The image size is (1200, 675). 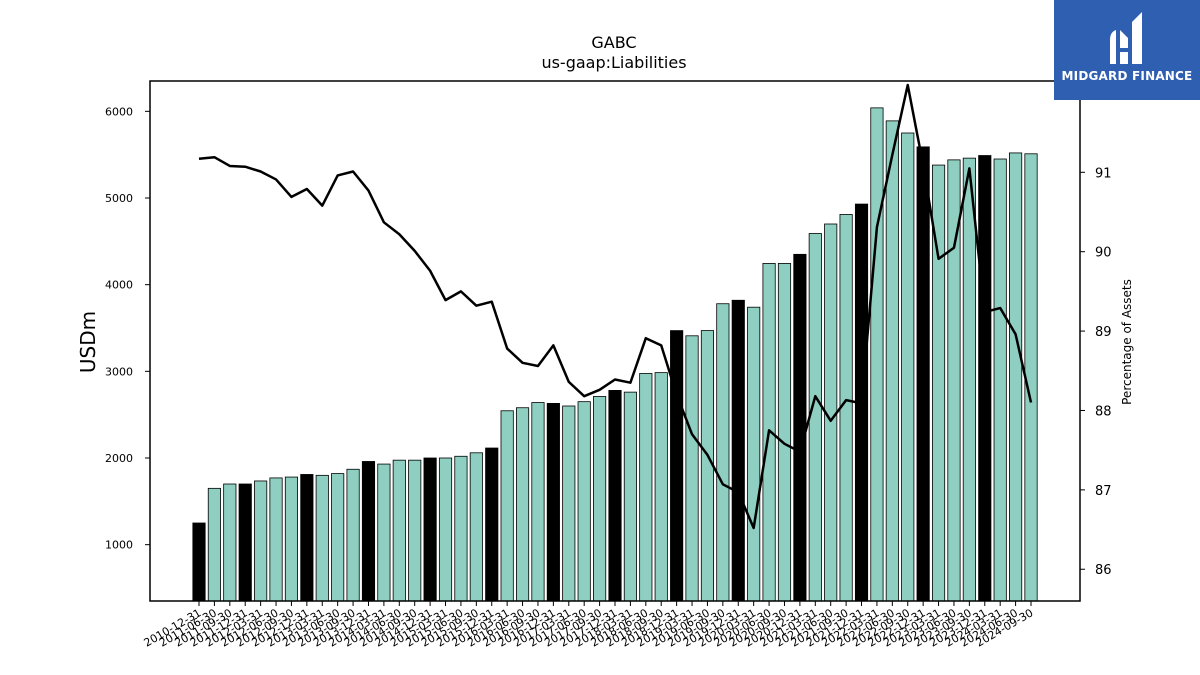 What do you see at coordinates (119, 285) in the screenshot?
I see `y-tick-label: 4000` at bounding box center [119, 285].